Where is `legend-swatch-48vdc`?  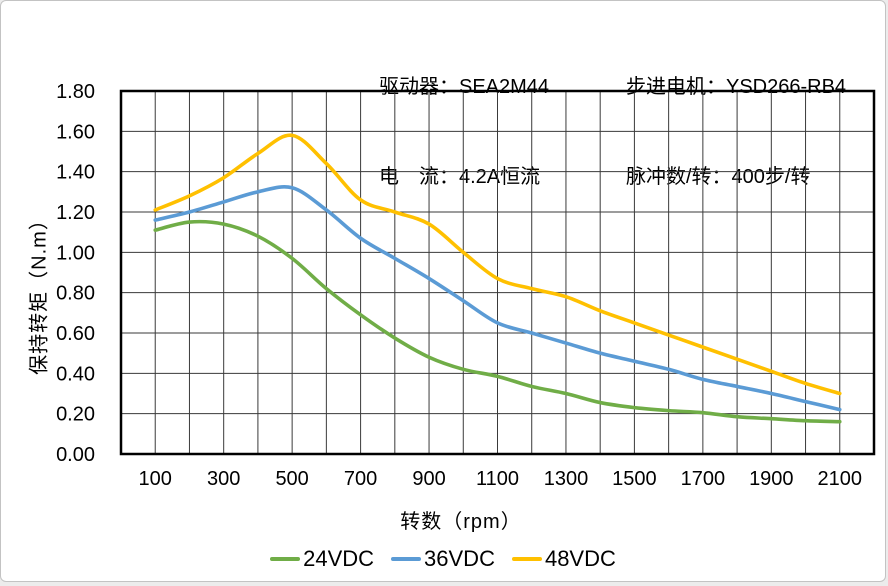 legend-swatch-48vdc is located at coordinates (526, 559).